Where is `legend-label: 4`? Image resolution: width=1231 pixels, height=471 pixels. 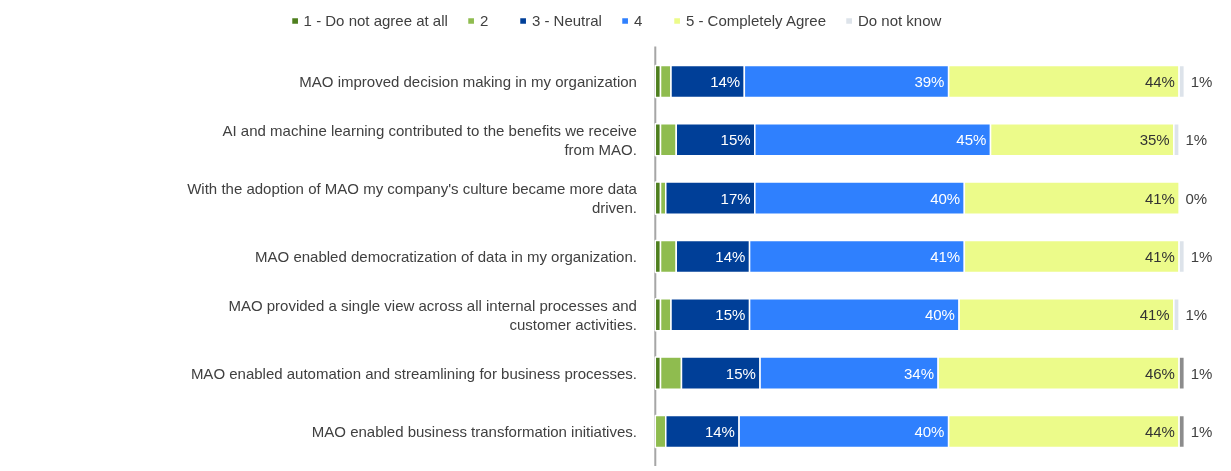
legend-label: 4 is located at coordinates (638, 20).